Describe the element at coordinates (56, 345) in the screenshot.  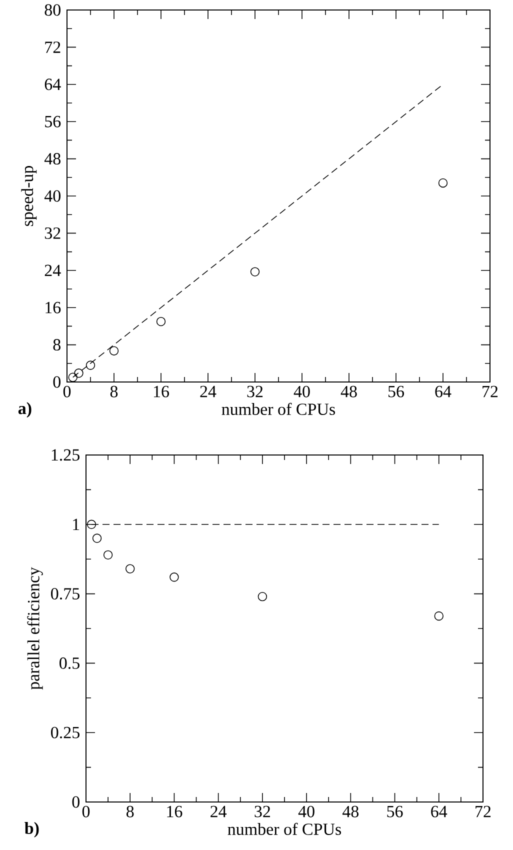
I see `y-tick-label: 8` at that location.